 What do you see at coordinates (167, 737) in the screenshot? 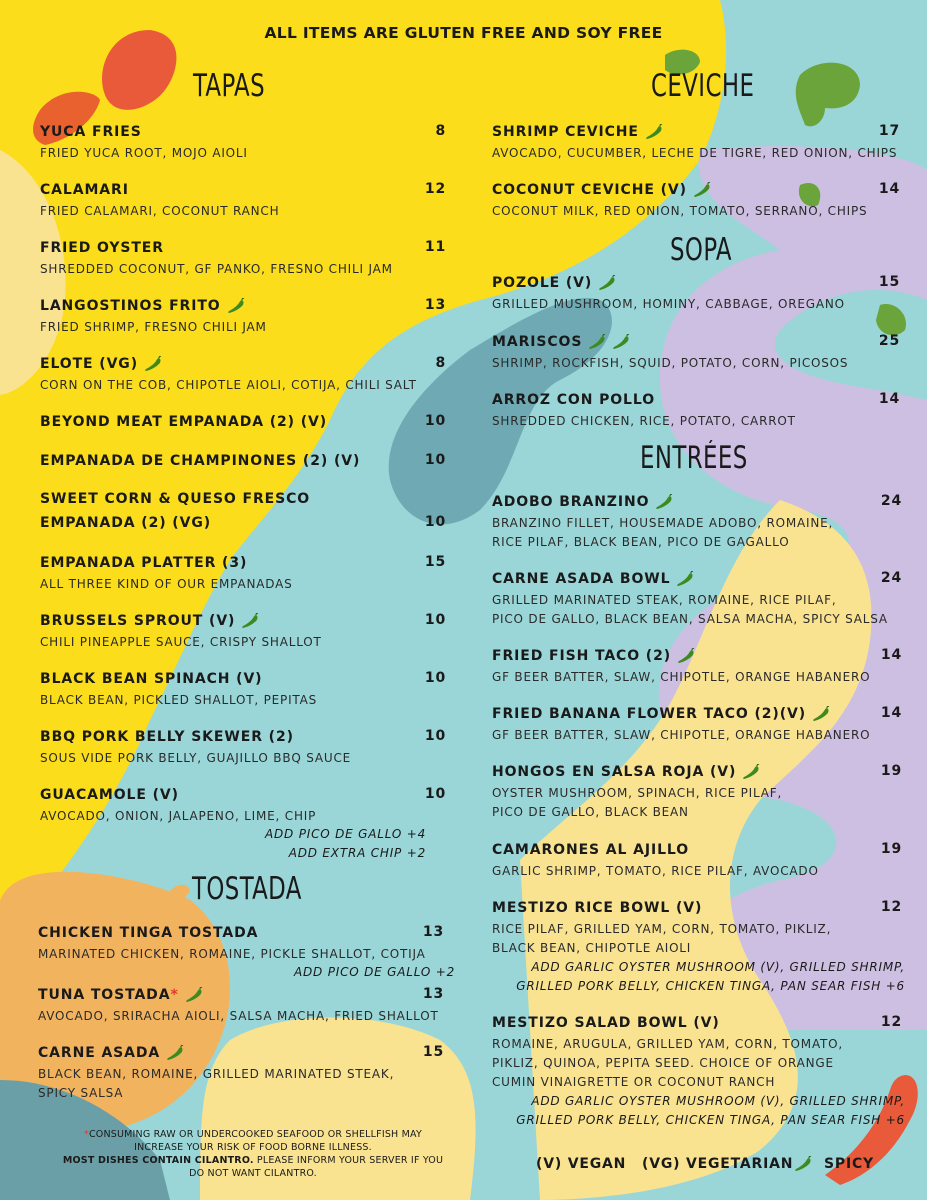
I see `item-name-text: BBQ PORK BELLY SKEWER (2)` at bounding box center [167, 737].